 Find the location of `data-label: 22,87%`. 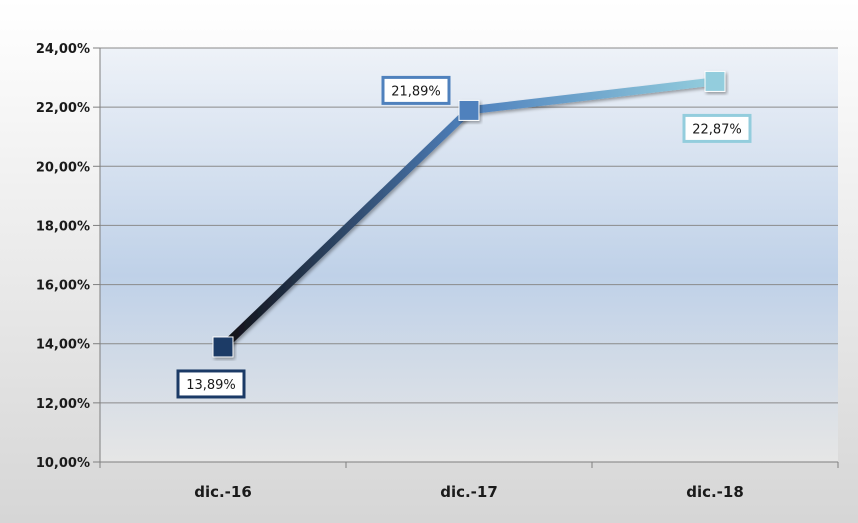

data-label: 22,87% is located at coordinates (717, 129).